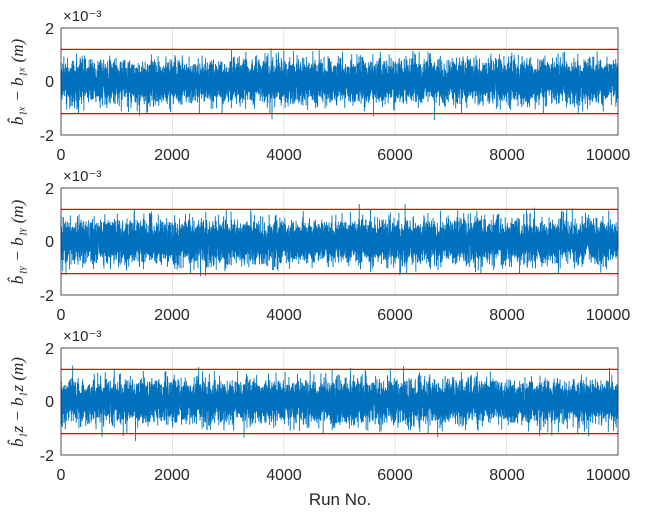 Image resolution: width=647 pixels, height=516 pixels. I want to click on panel-3-ytick-mid: 0, so click(49, 402).